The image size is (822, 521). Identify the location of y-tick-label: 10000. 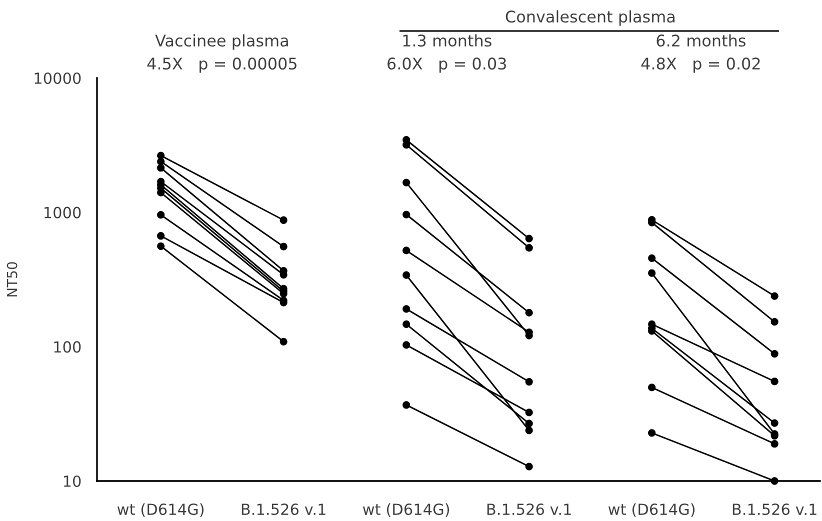
(57, 78).